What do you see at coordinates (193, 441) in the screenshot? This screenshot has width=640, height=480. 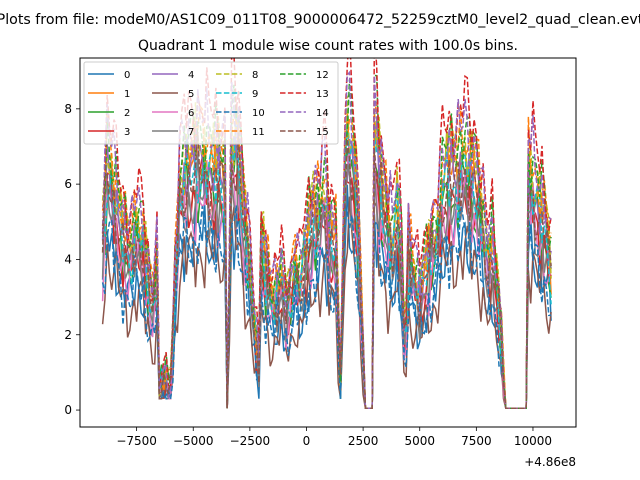 I see `x-tick-label: −5000` at bounding box center [193, 441].